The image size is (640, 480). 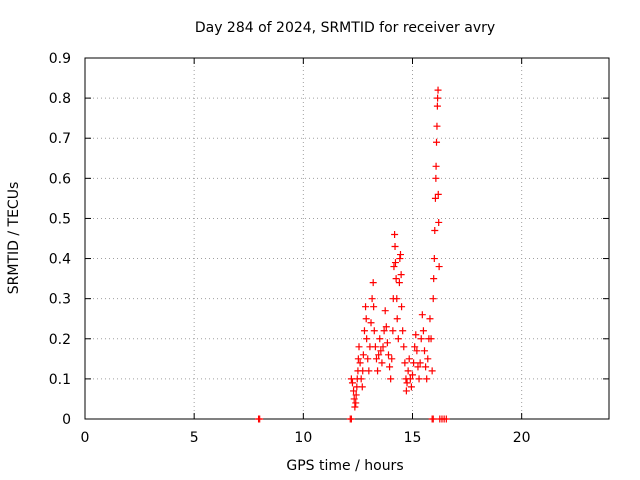 I want to click on x-tick-label: 5, so click(x=194, y=438).